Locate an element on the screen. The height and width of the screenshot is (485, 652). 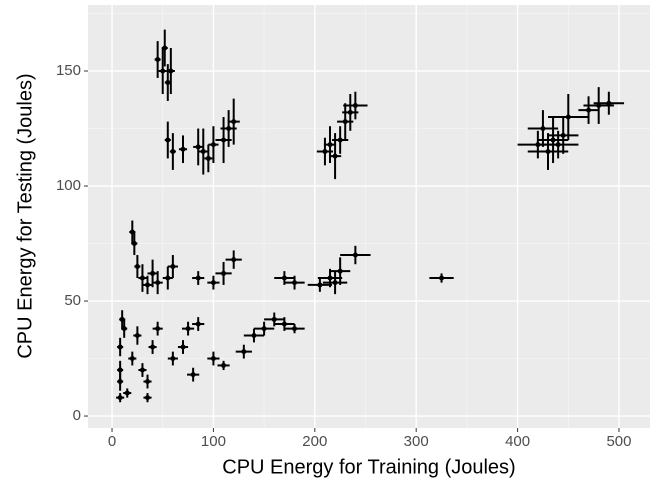
y-tick-label: 100 is located at coordinates (68, 185).